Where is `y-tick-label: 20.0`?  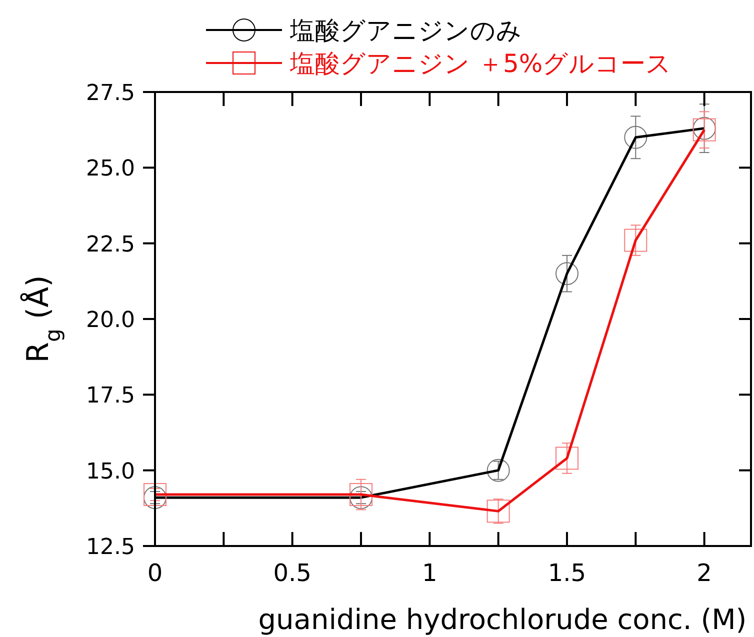
y-tick-label: 20.0 is located at coordinates (110, 320).